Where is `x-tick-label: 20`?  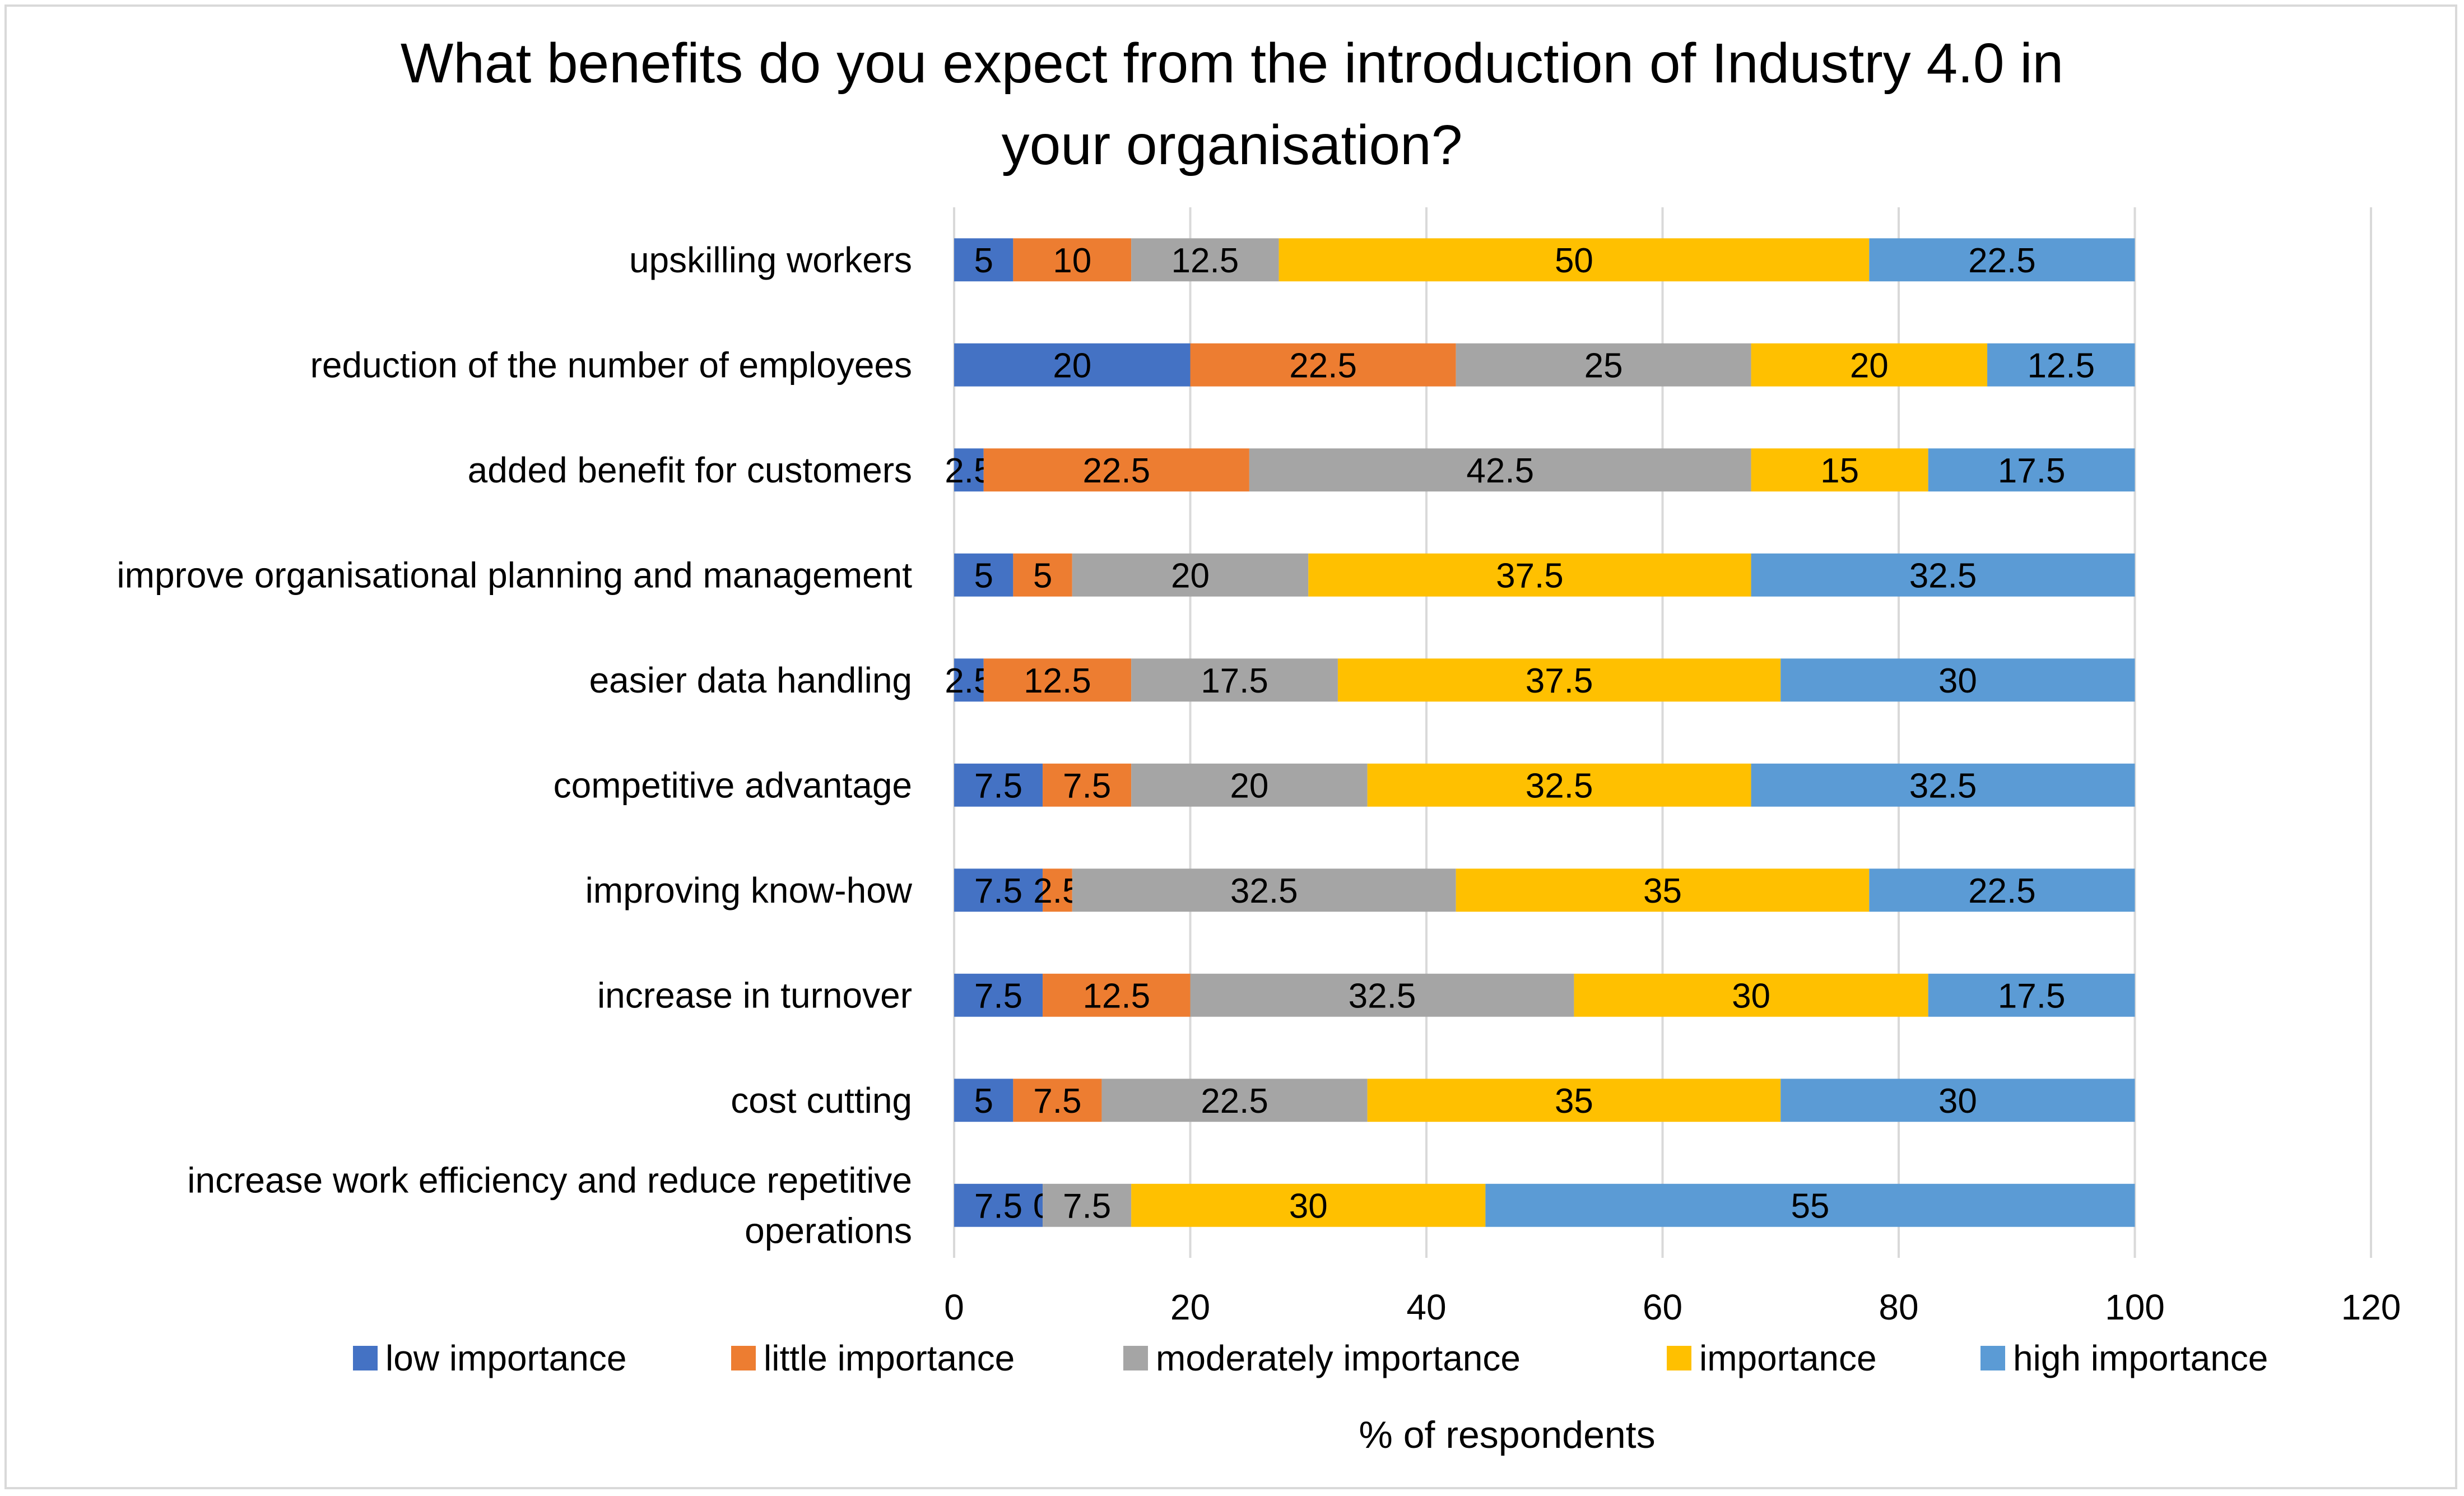 x-tick-label: 20 is located at coordinates (1190, 1307).